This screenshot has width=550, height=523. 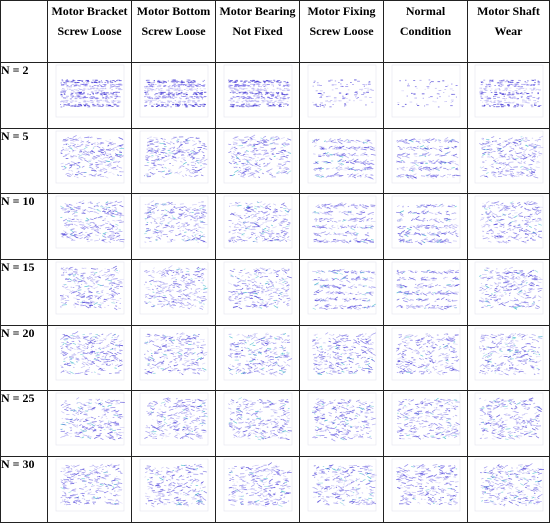 What do you see at coordinates (508, 31) in the screenshot?
I see `column-header-shaft: Motor Shaft Wear` at bounding box center [508, 31].